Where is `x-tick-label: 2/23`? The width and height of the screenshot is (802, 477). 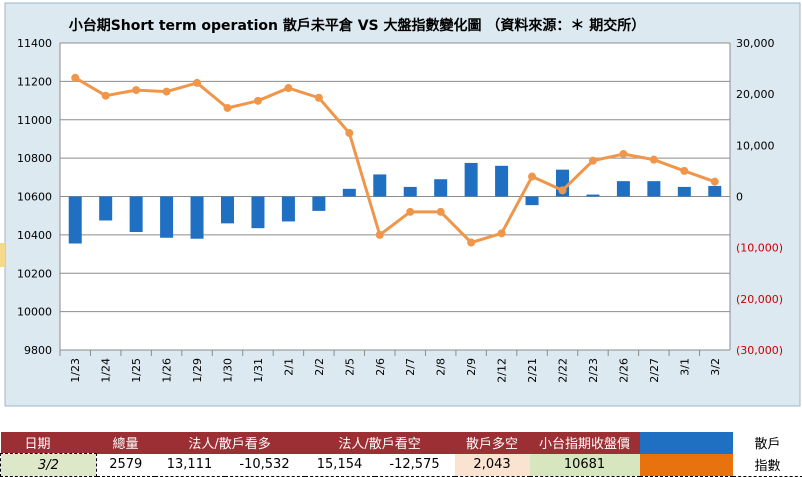
x-tick-label: 2/23 is located at coordinates (593, 370).